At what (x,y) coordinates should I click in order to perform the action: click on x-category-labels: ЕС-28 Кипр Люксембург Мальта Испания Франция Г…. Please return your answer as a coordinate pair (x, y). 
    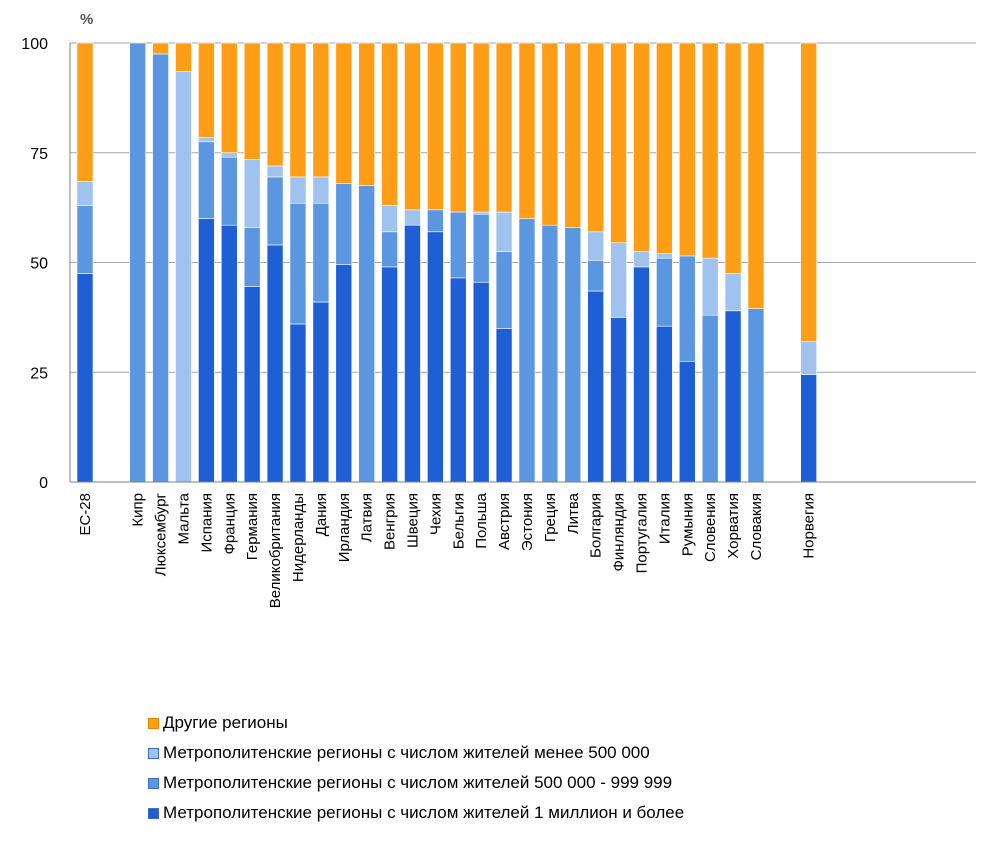
    Looking at the image, I should click on (447, 550).